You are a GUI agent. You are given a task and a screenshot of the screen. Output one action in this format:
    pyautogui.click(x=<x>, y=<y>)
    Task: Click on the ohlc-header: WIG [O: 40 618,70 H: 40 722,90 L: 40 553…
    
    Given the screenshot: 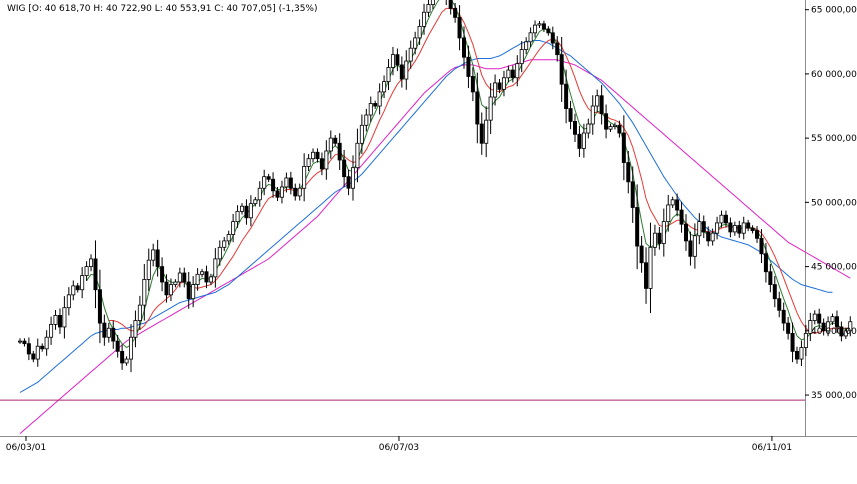 What is the action you would take?
    pyautogui.click(x=162, y=9)
    